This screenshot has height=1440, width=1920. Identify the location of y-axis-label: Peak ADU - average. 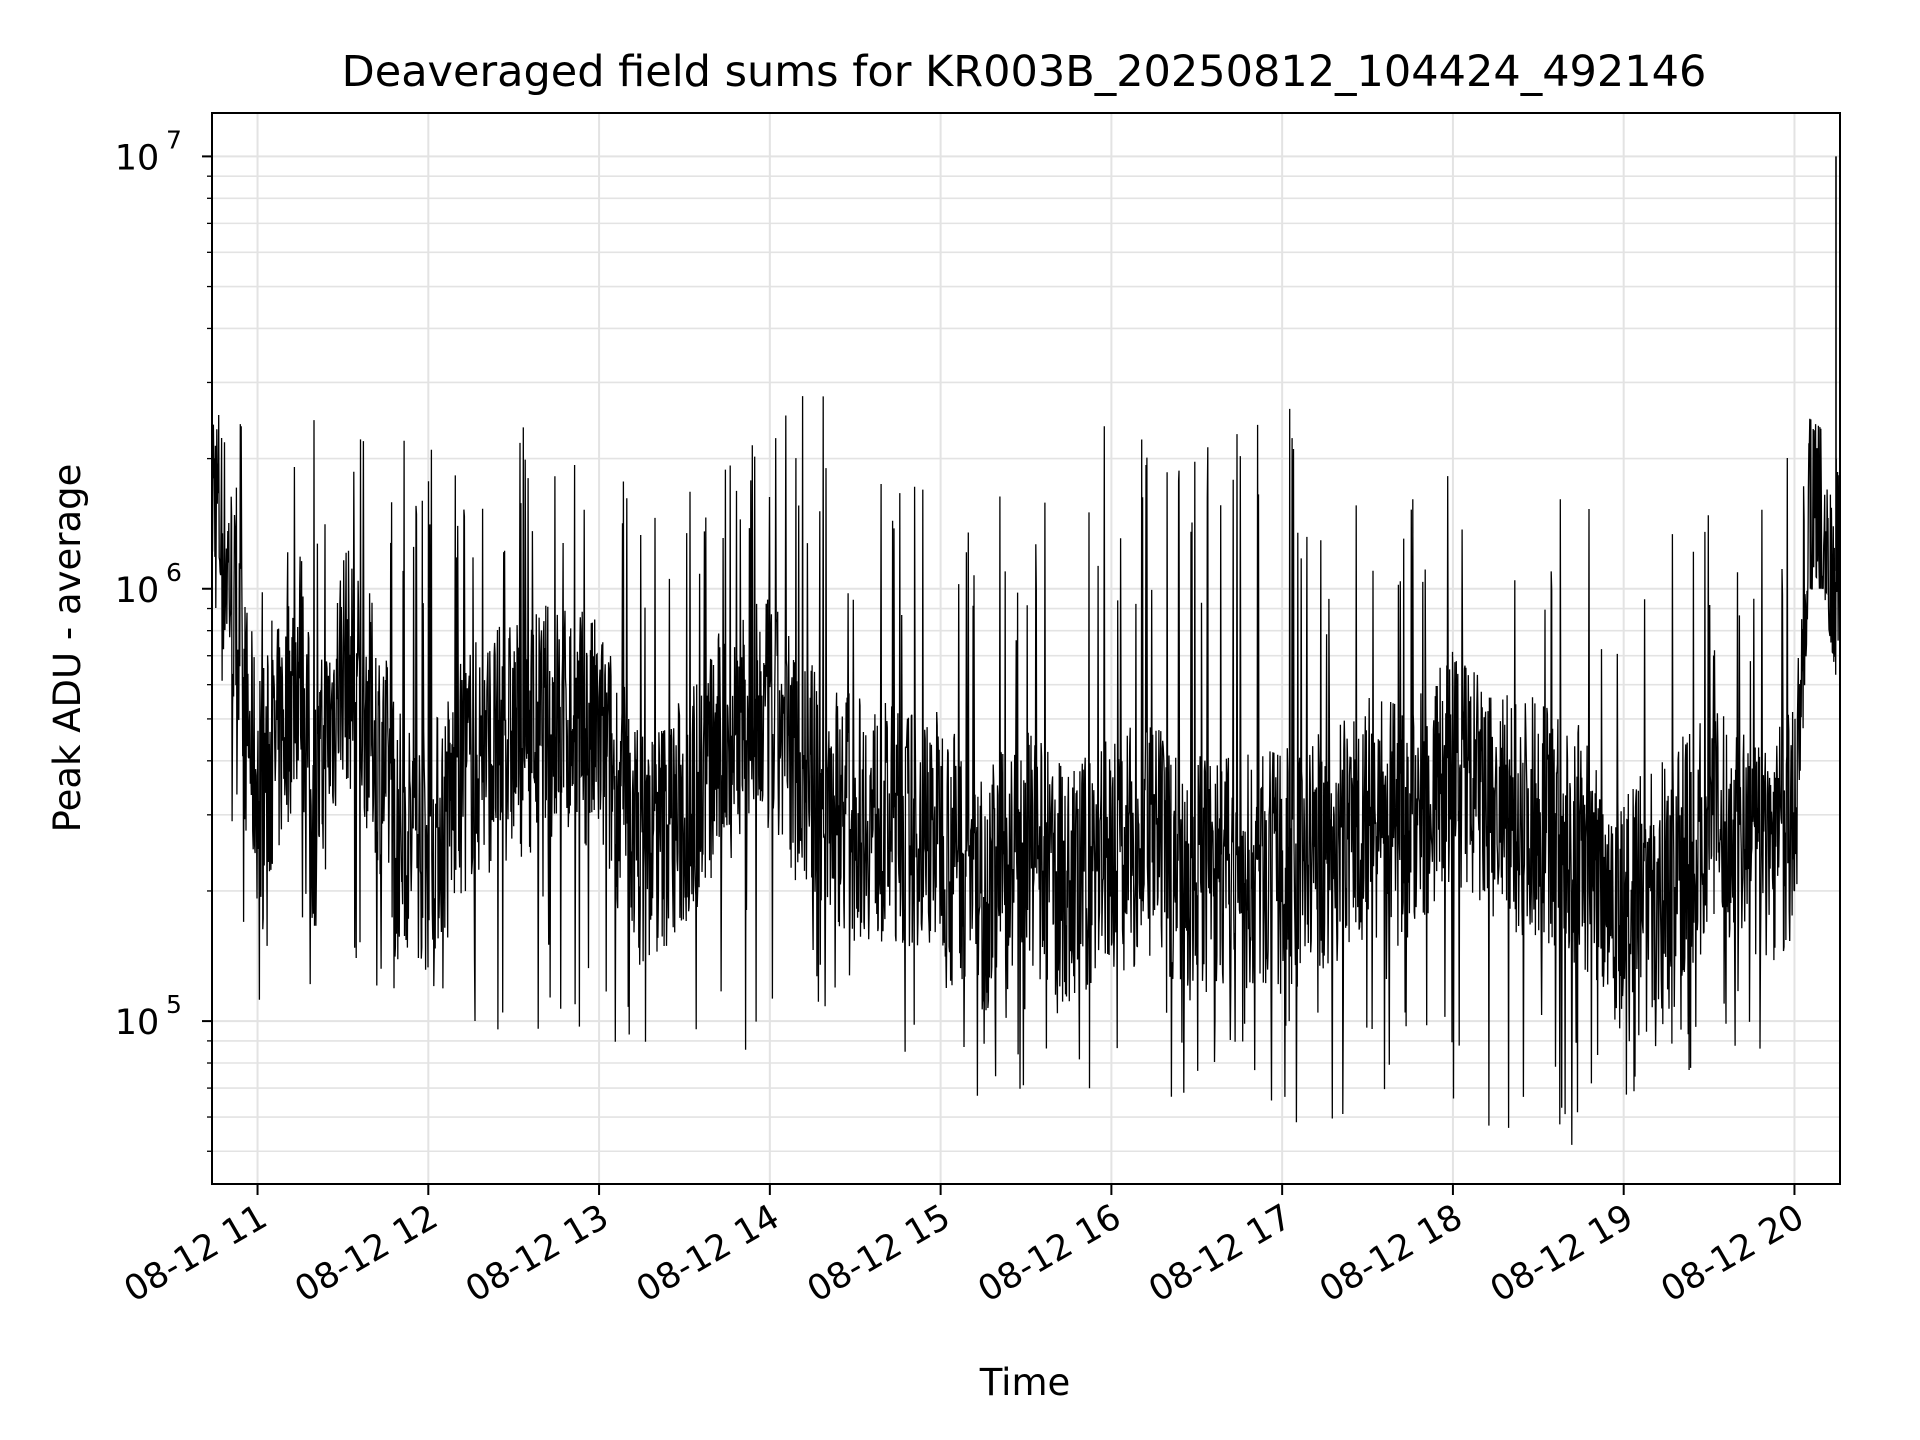
(67, 648).